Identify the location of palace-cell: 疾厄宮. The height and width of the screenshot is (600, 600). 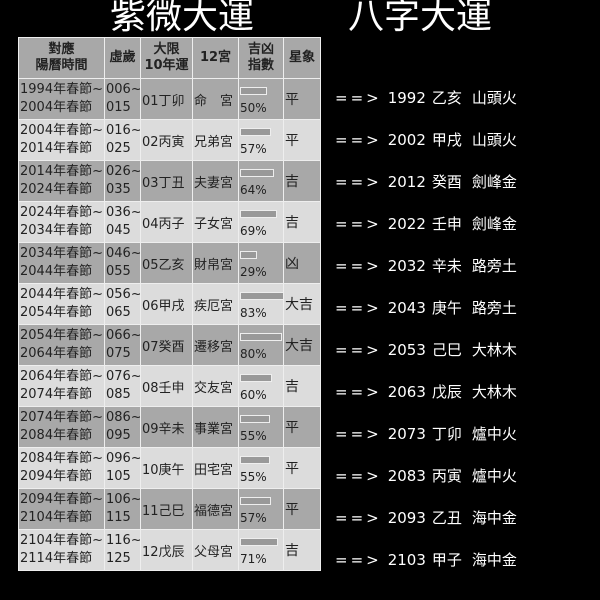
(215, 304).